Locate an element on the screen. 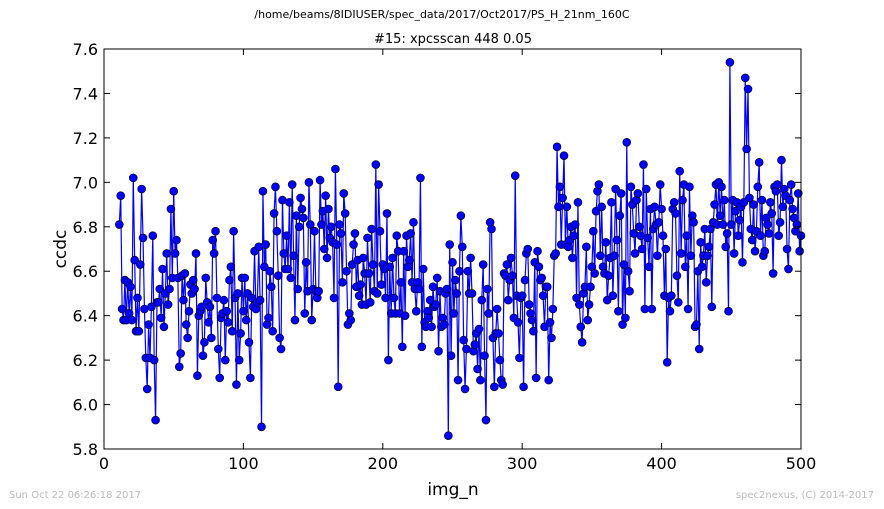  y-tick-label: 6.0 is located at coordinates (85, 405).